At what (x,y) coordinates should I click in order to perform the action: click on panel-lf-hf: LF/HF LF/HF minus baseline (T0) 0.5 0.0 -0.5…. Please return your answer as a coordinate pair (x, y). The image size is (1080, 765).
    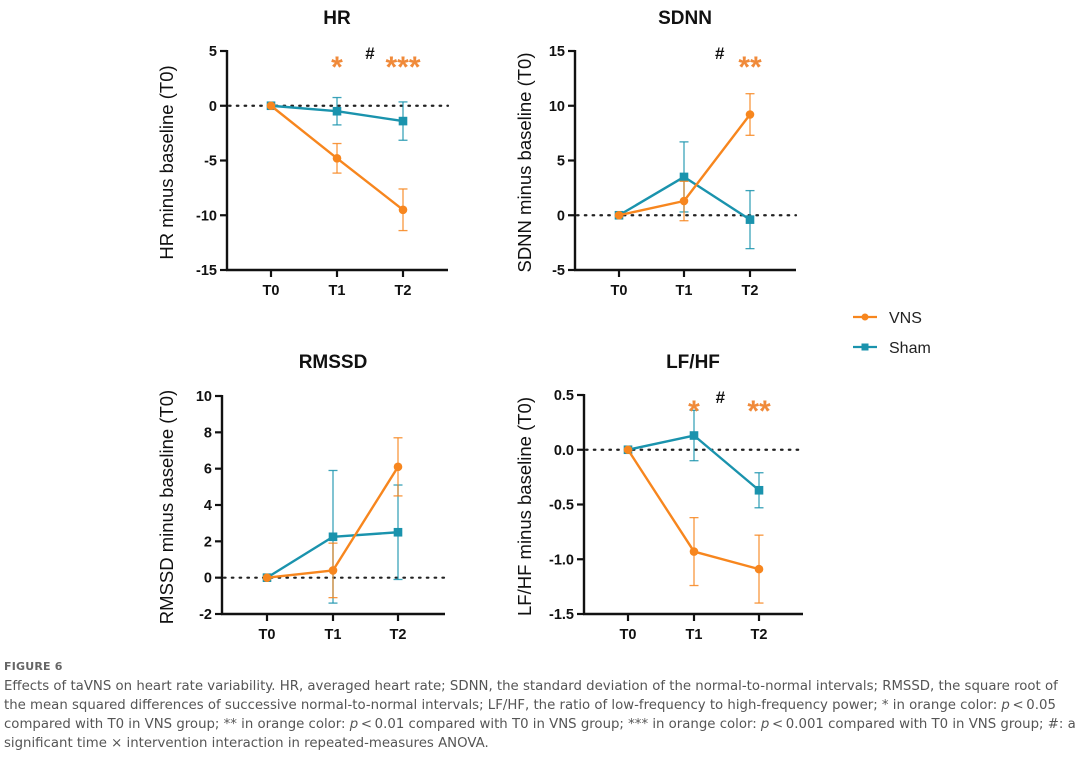
    Looking at the image, I should click on (659, 497).